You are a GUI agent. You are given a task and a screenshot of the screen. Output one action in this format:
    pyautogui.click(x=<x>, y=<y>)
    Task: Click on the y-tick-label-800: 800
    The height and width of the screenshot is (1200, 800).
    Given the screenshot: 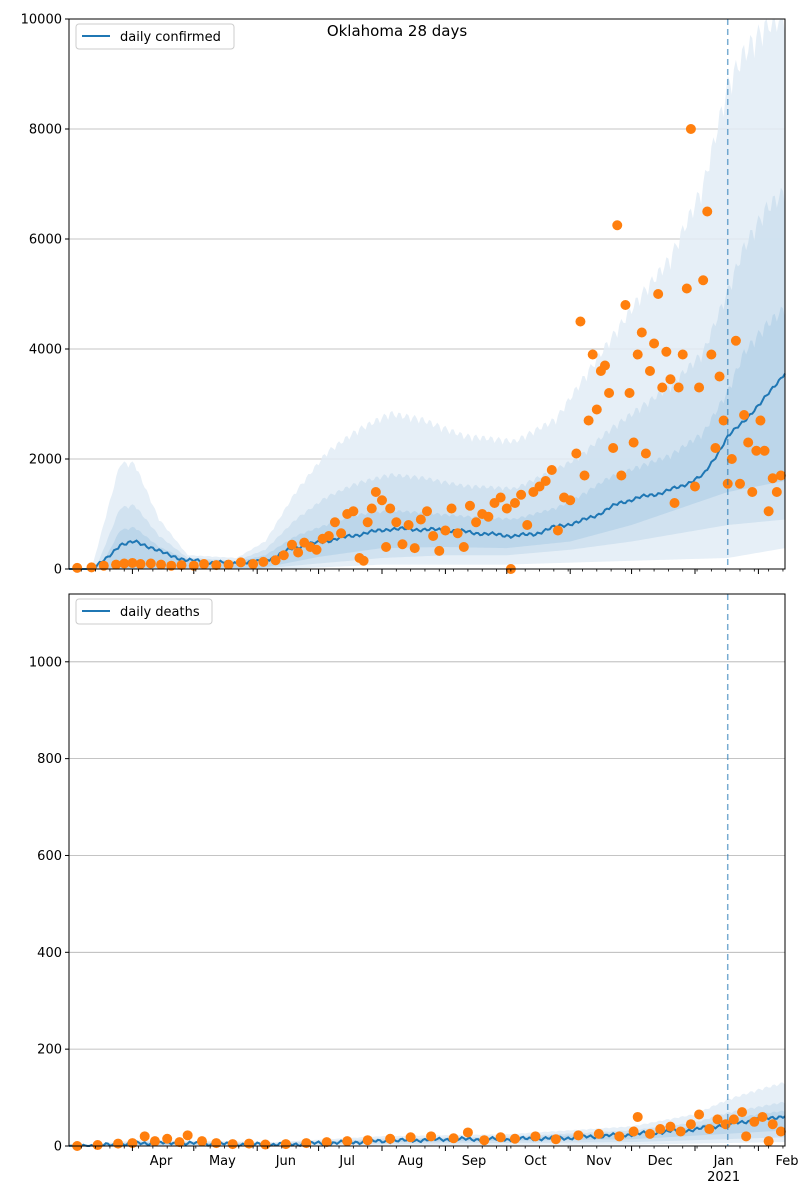 What is the action you would take?
    pyautogui.click(x=49, y=759)
    